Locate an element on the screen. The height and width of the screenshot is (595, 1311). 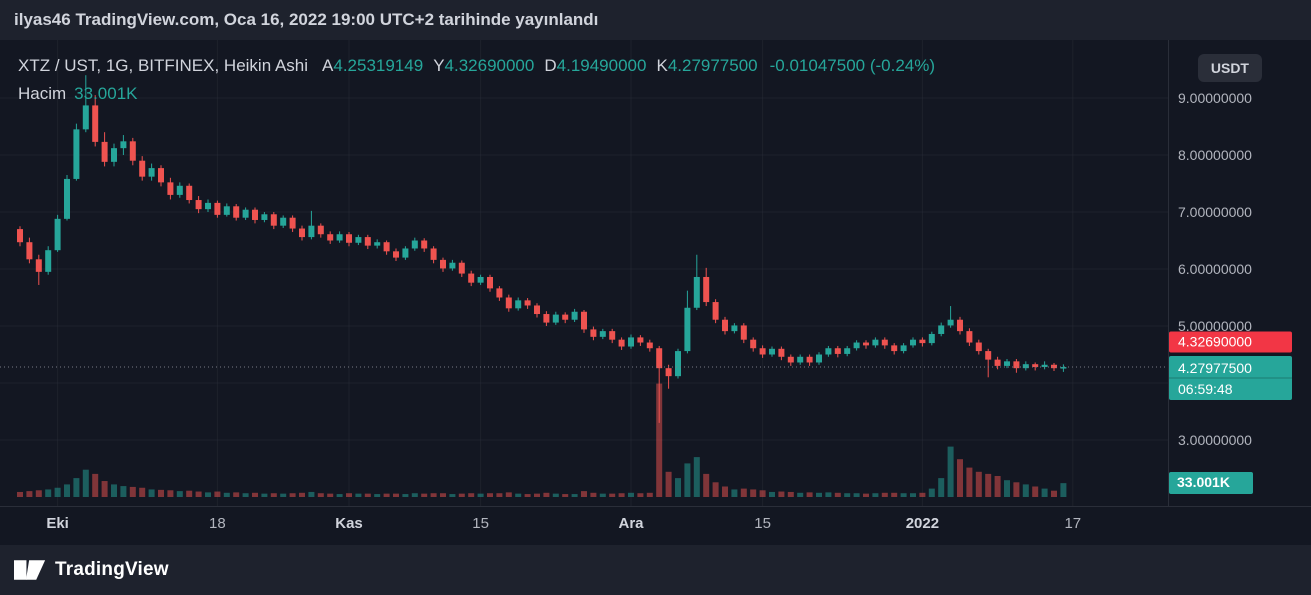
price-axis-label: 5.00000000 is located at coordinates (1215, 326).